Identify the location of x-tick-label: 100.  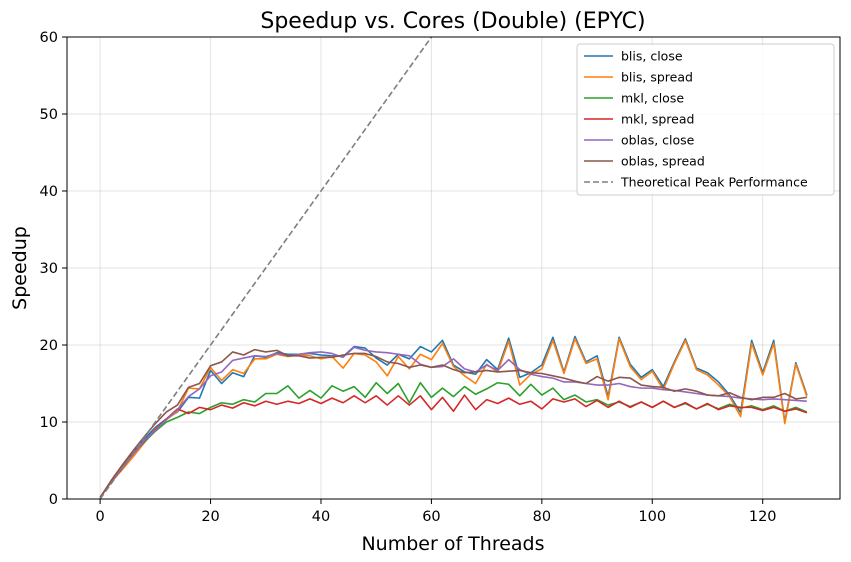
(652, 517).